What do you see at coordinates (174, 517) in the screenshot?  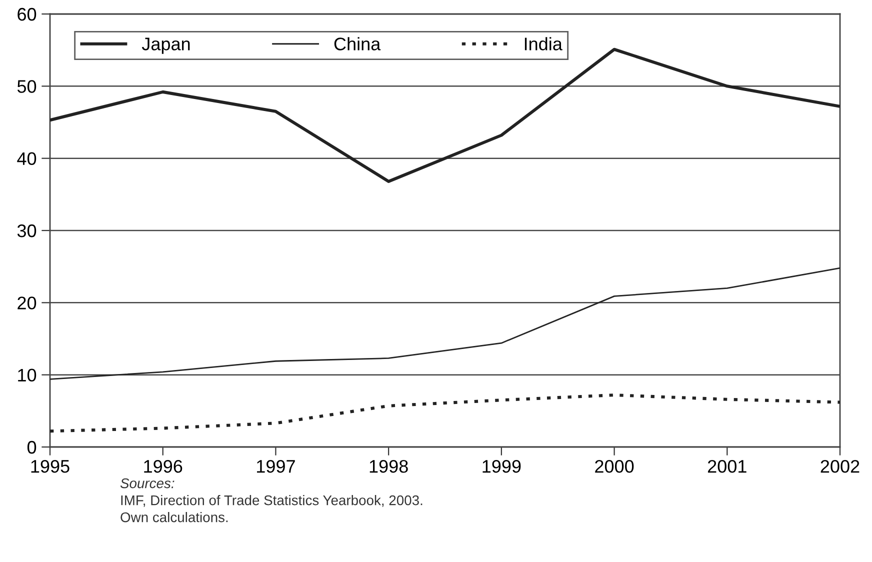 I see `text: Own calculations.` at bounding box center [174, 517].